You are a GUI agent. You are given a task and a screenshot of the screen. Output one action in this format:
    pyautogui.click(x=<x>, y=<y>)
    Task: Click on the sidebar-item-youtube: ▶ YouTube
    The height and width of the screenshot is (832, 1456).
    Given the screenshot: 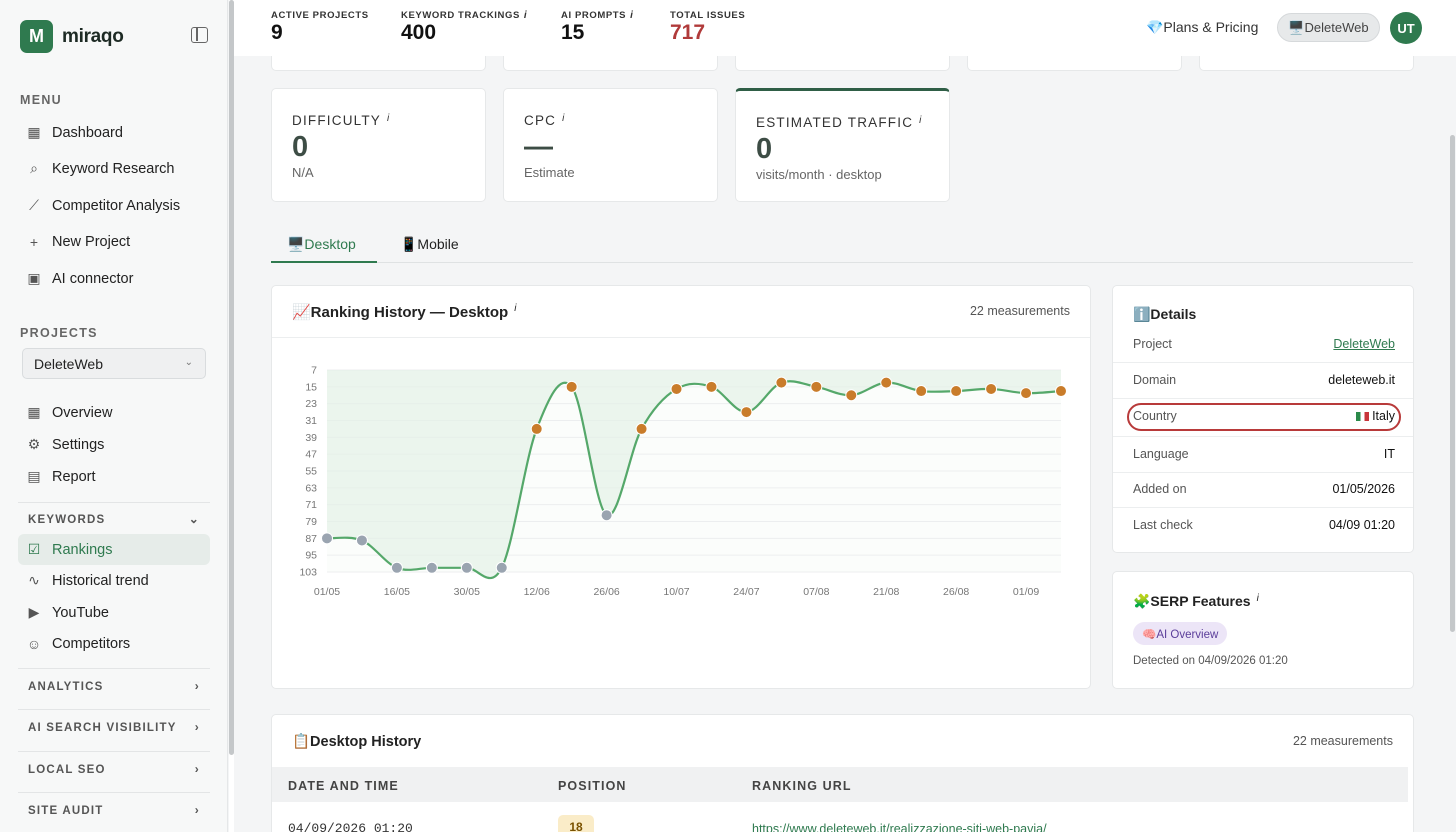 What is the action you would take?
    pyautogui.click(x=114, y=612)
    